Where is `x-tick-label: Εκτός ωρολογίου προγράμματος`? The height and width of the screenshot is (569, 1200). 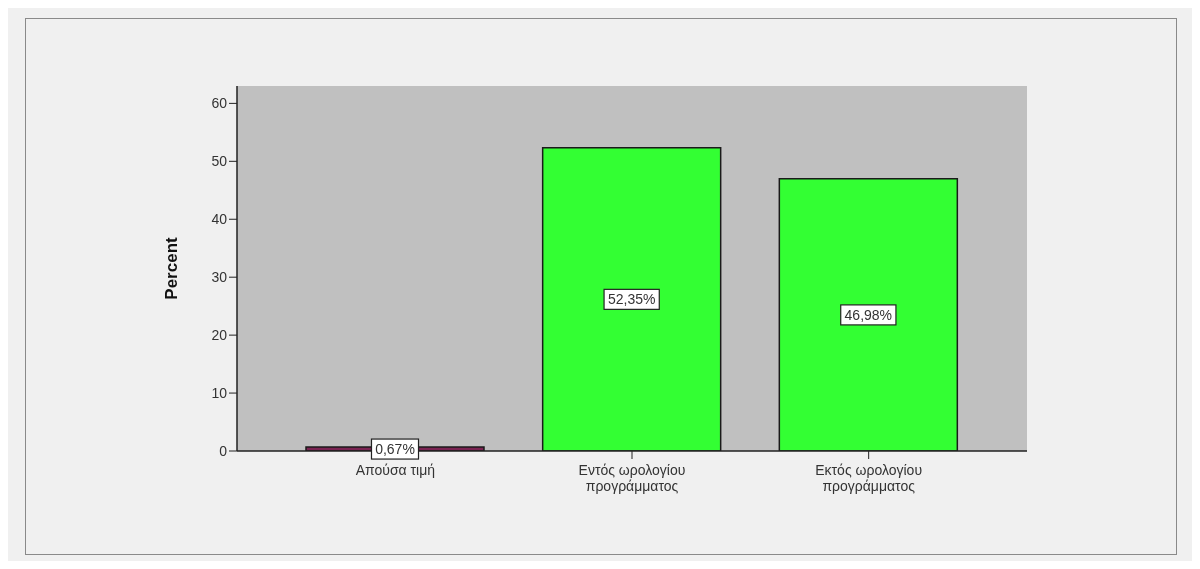 x-tick-label: Εκτός ωρολογίου προγράμματος is located at coordinates (869, 477).